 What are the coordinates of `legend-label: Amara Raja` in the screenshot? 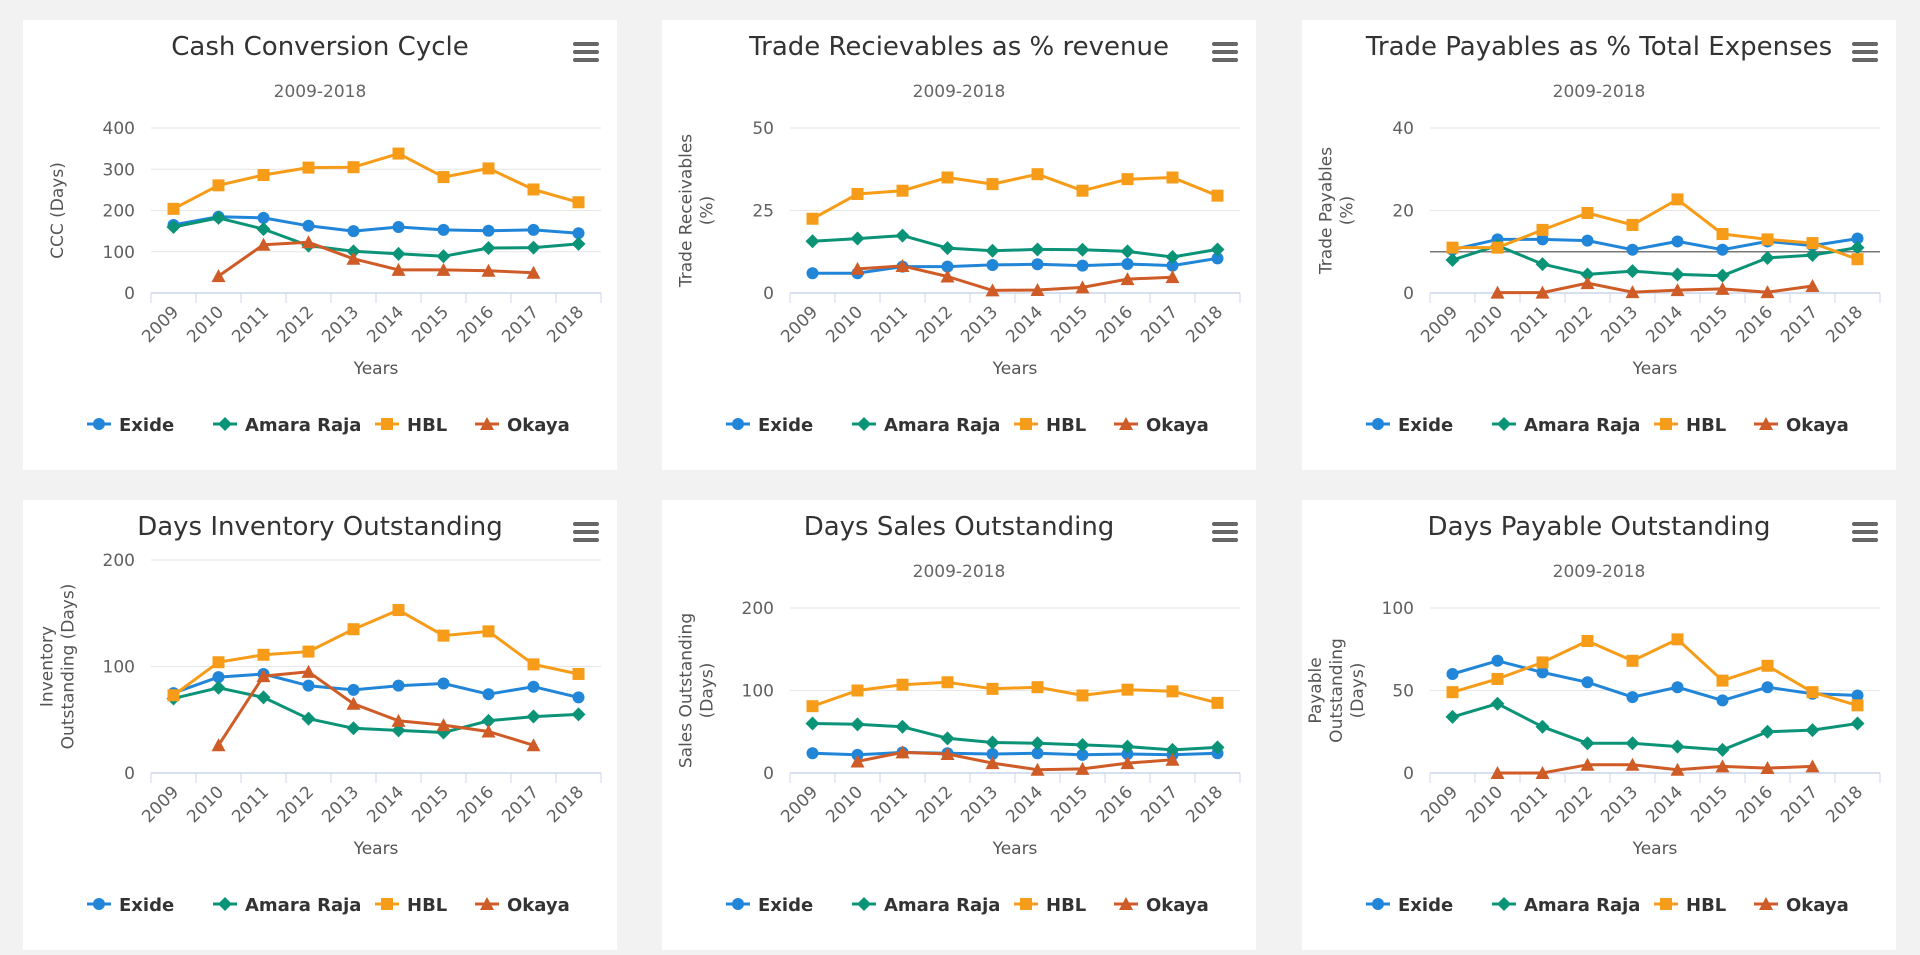 It's located at (1582, 905).